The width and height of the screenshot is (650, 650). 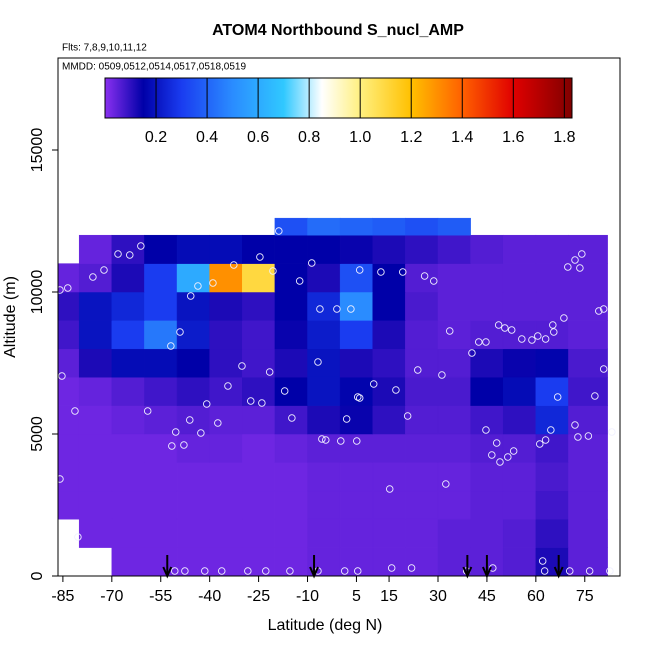 What do you see at coordinates (462, 137) in the screenshot?
I see `colorbar-tick-label: 1.4` at bounding box center [462, 137].